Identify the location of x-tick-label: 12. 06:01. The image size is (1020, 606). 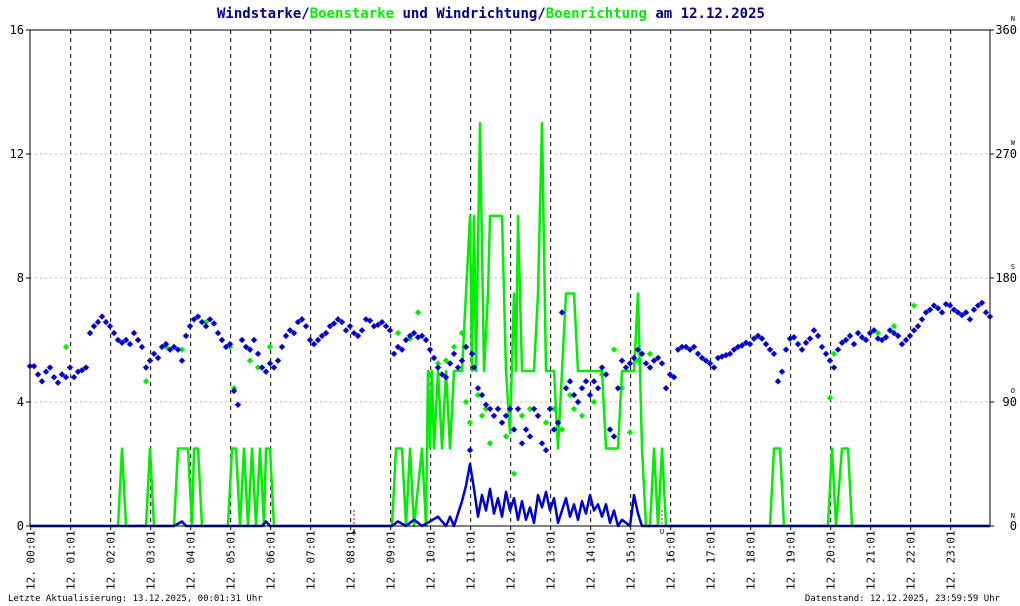
(271, 560).